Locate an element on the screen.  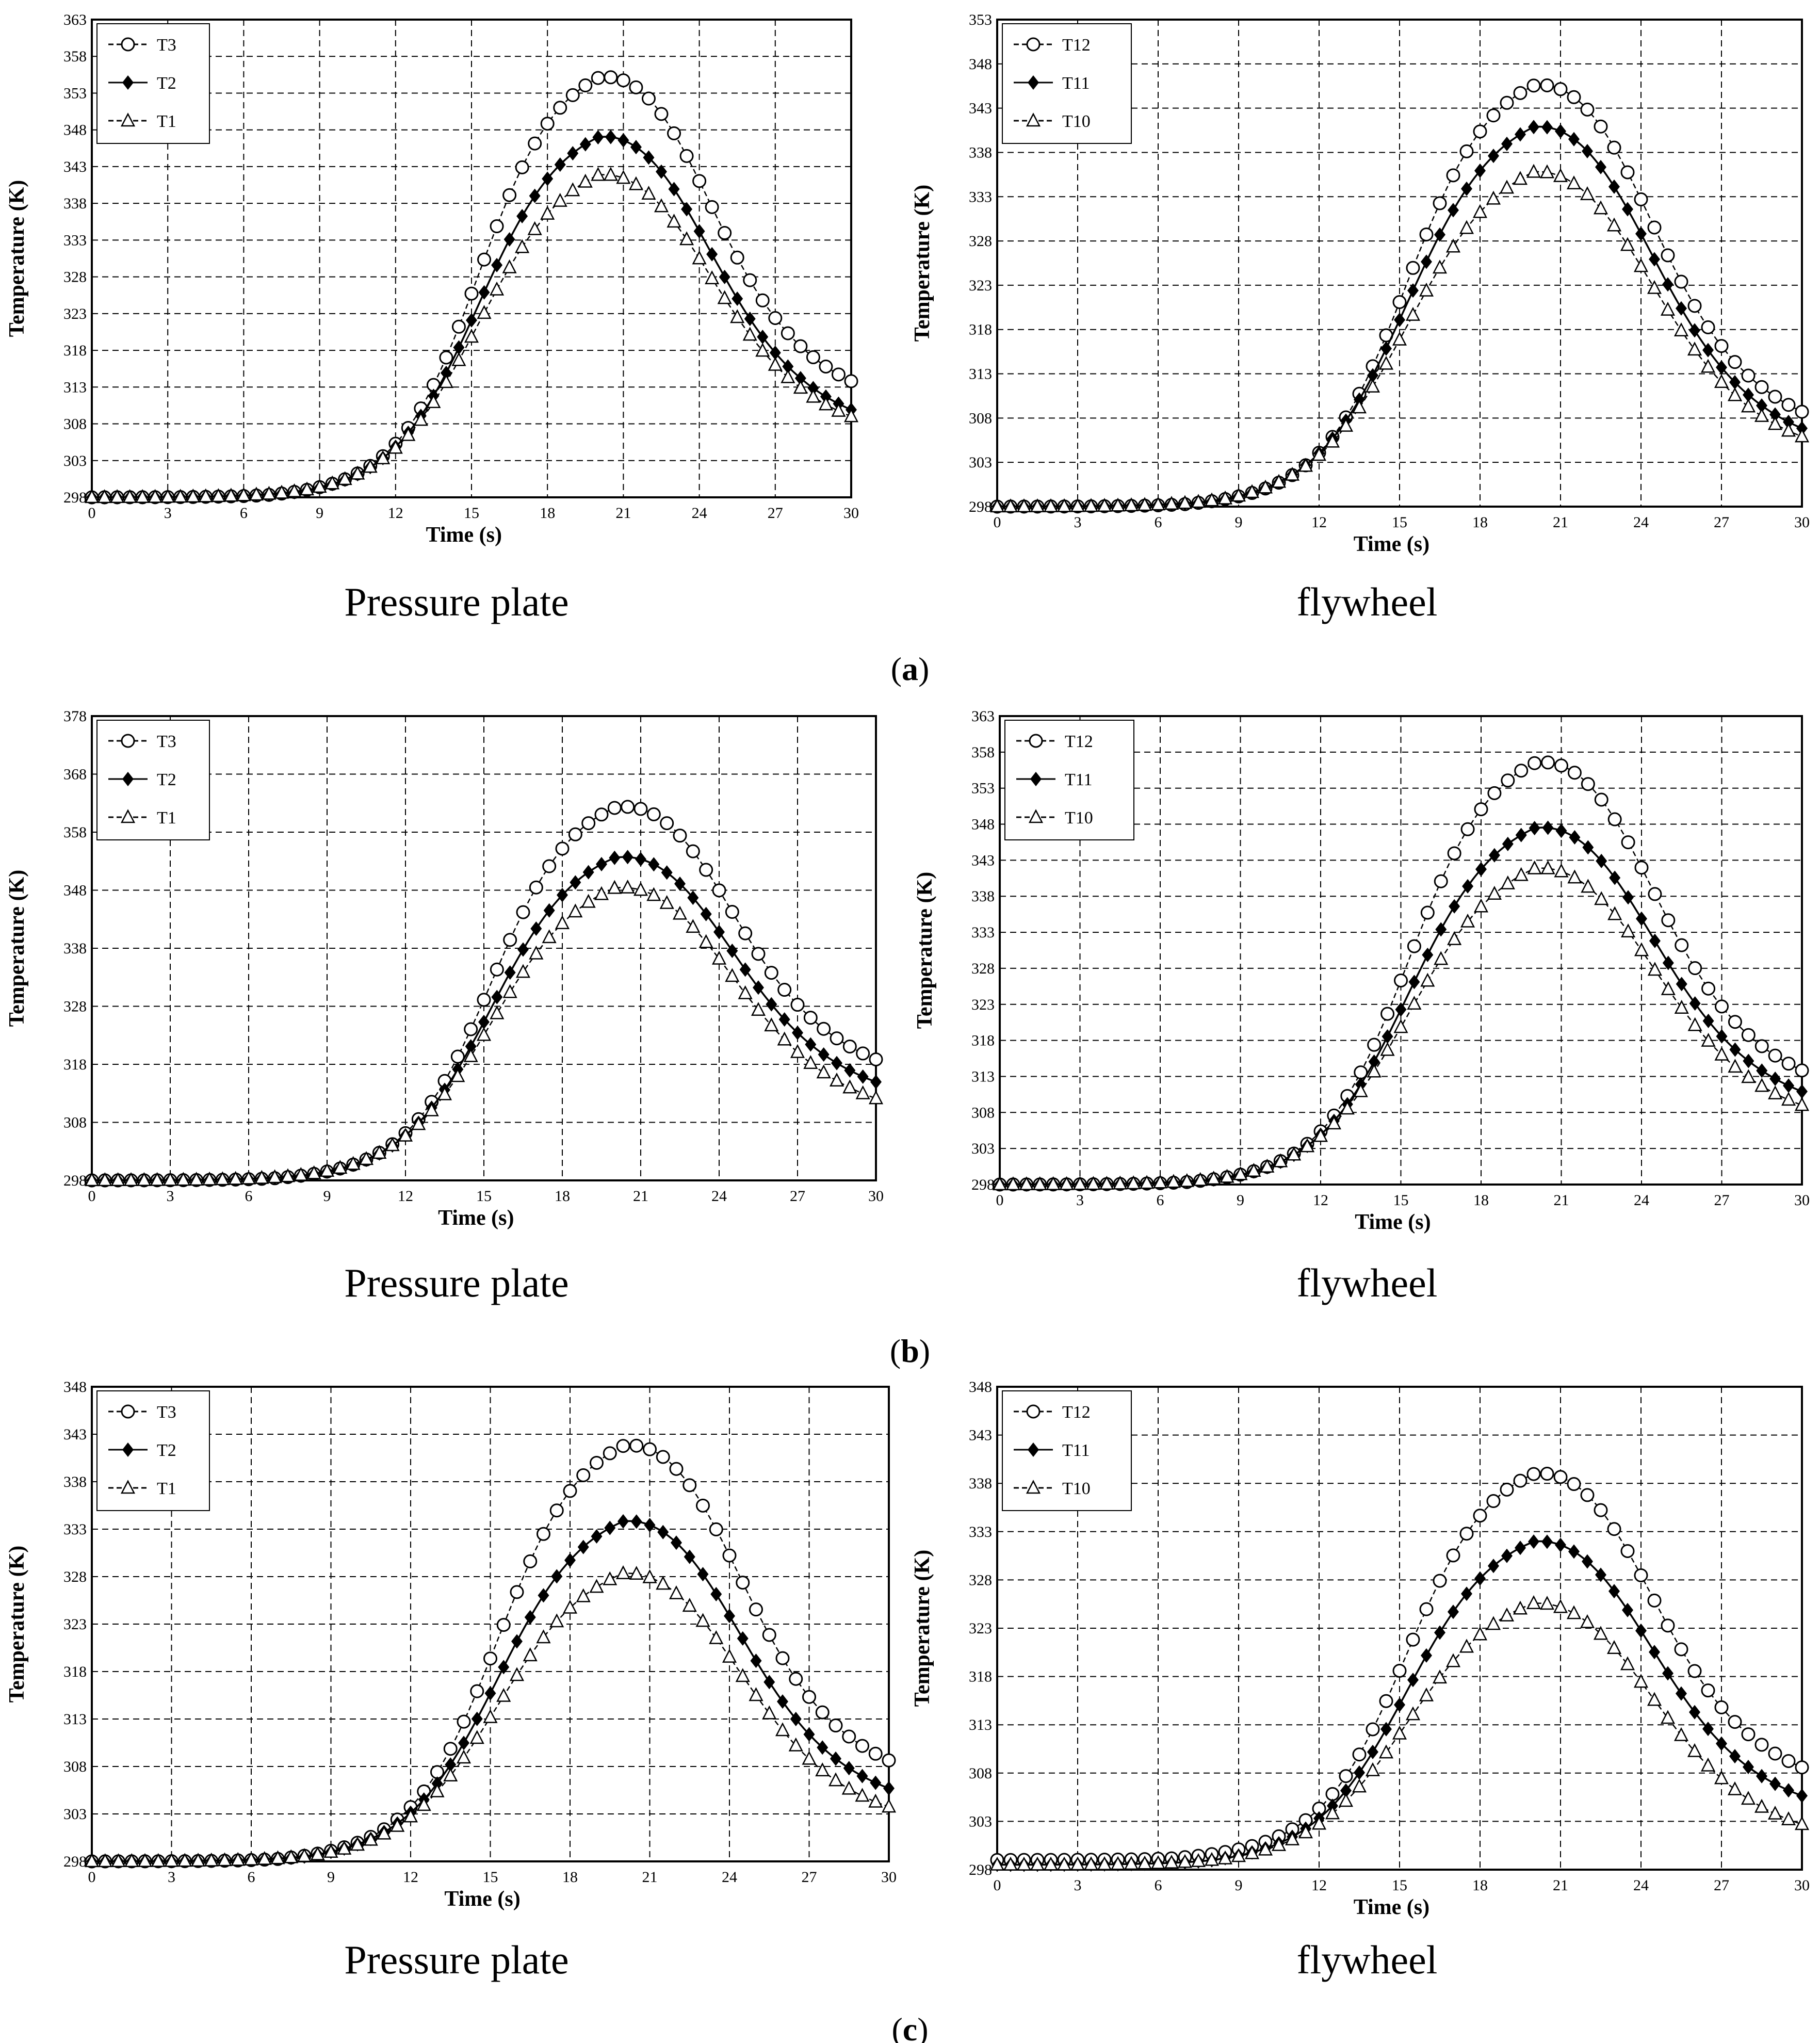
legend-marker is located at coordinates (128, 741).